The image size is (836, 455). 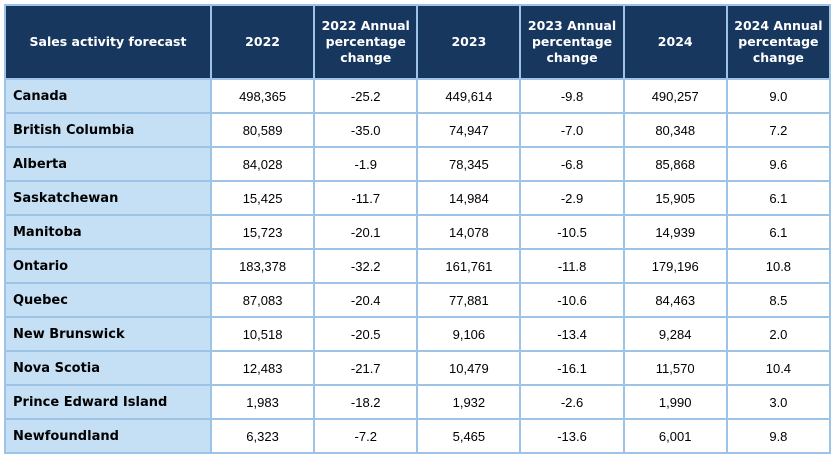 What do you see at coordinates (366, 266) in the screenshot?
I see `table-cell: -32.2` at bounding box center [366, 266].